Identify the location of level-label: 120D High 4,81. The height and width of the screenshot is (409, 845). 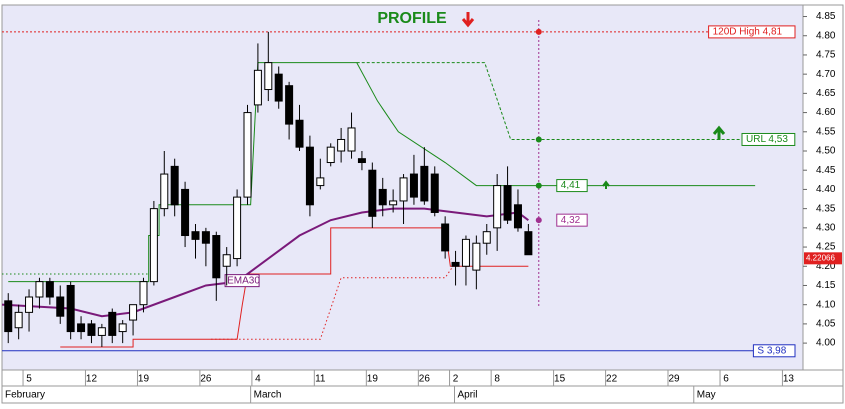
(748, 32).